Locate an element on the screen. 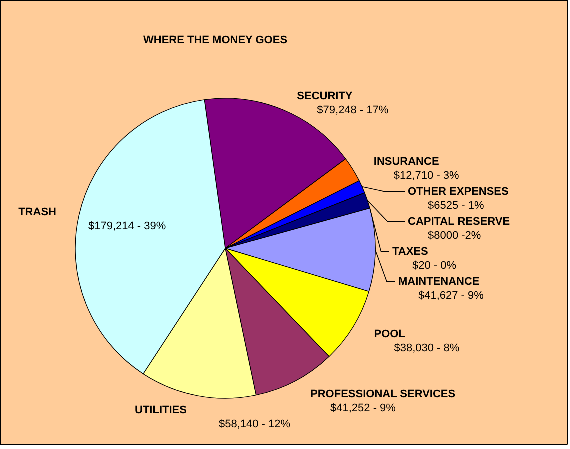 Image resolution: width=570 pixels, height=449 pixels. data-label: $12,710 - 3% is located at coordinates (427, 176).